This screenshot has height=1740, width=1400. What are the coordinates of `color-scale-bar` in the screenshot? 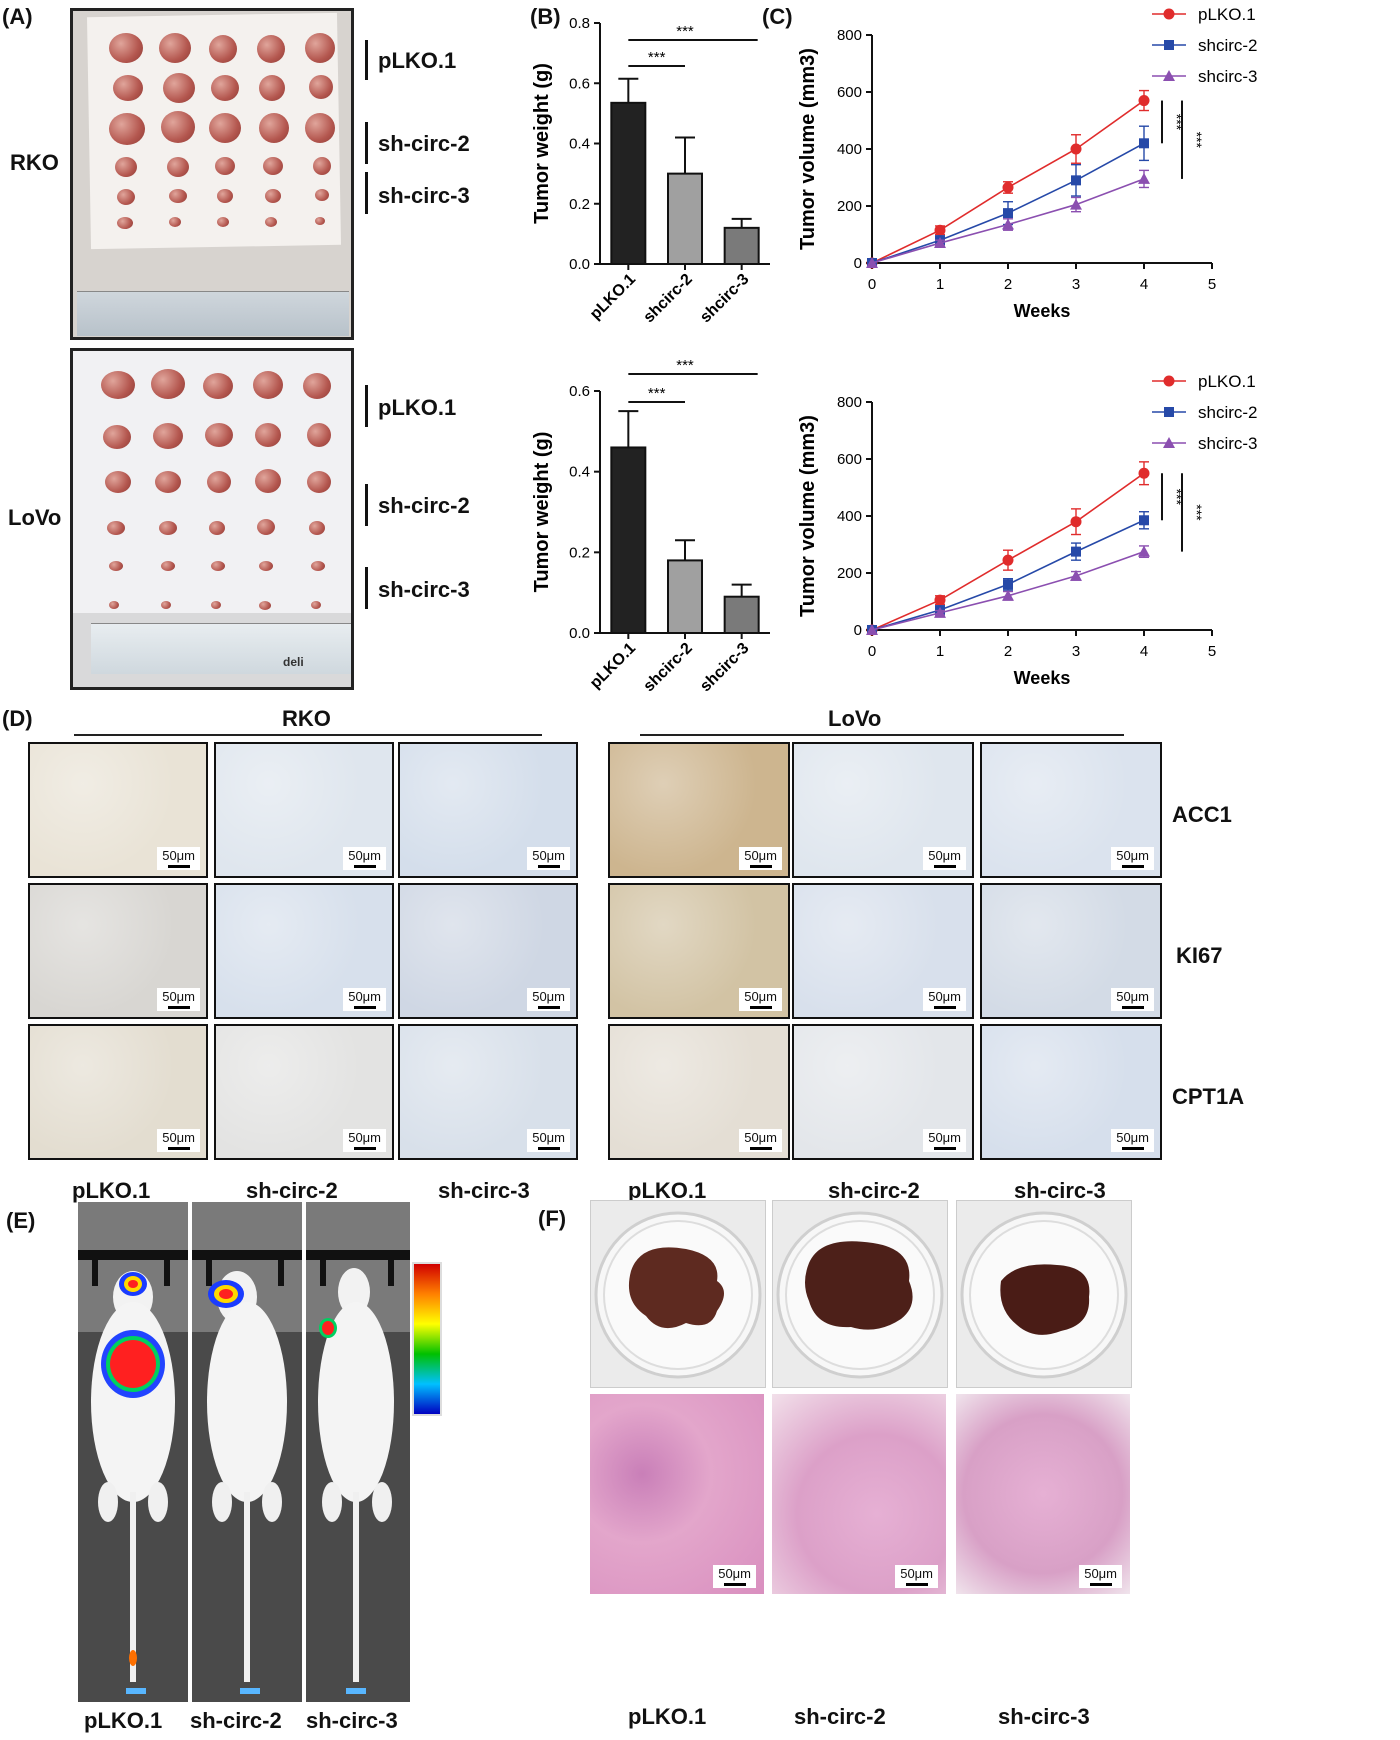 It's located at (427, 1339).